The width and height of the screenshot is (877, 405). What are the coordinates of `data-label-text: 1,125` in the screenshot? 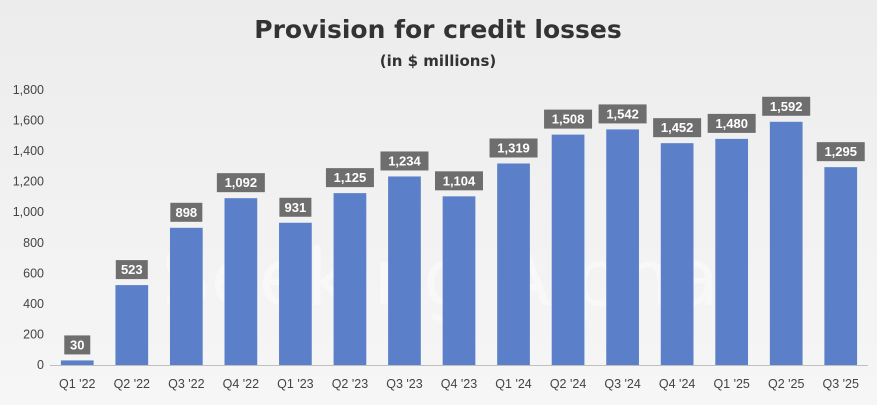 It's located at (350, 177).